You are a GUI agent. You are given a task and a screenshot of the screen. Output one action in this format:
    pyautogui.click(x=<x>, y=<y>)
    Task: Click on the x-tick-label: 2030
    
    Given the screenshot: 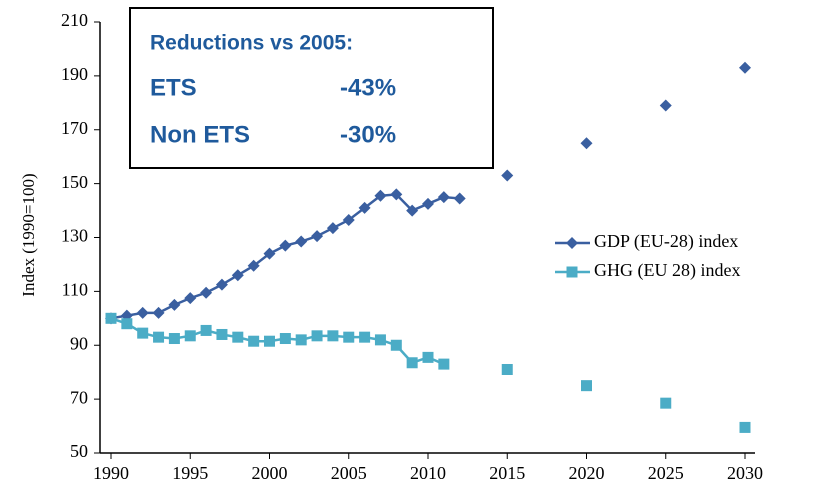 What is the action you would take?
    pyautogui.click(x=745, y=473)
    